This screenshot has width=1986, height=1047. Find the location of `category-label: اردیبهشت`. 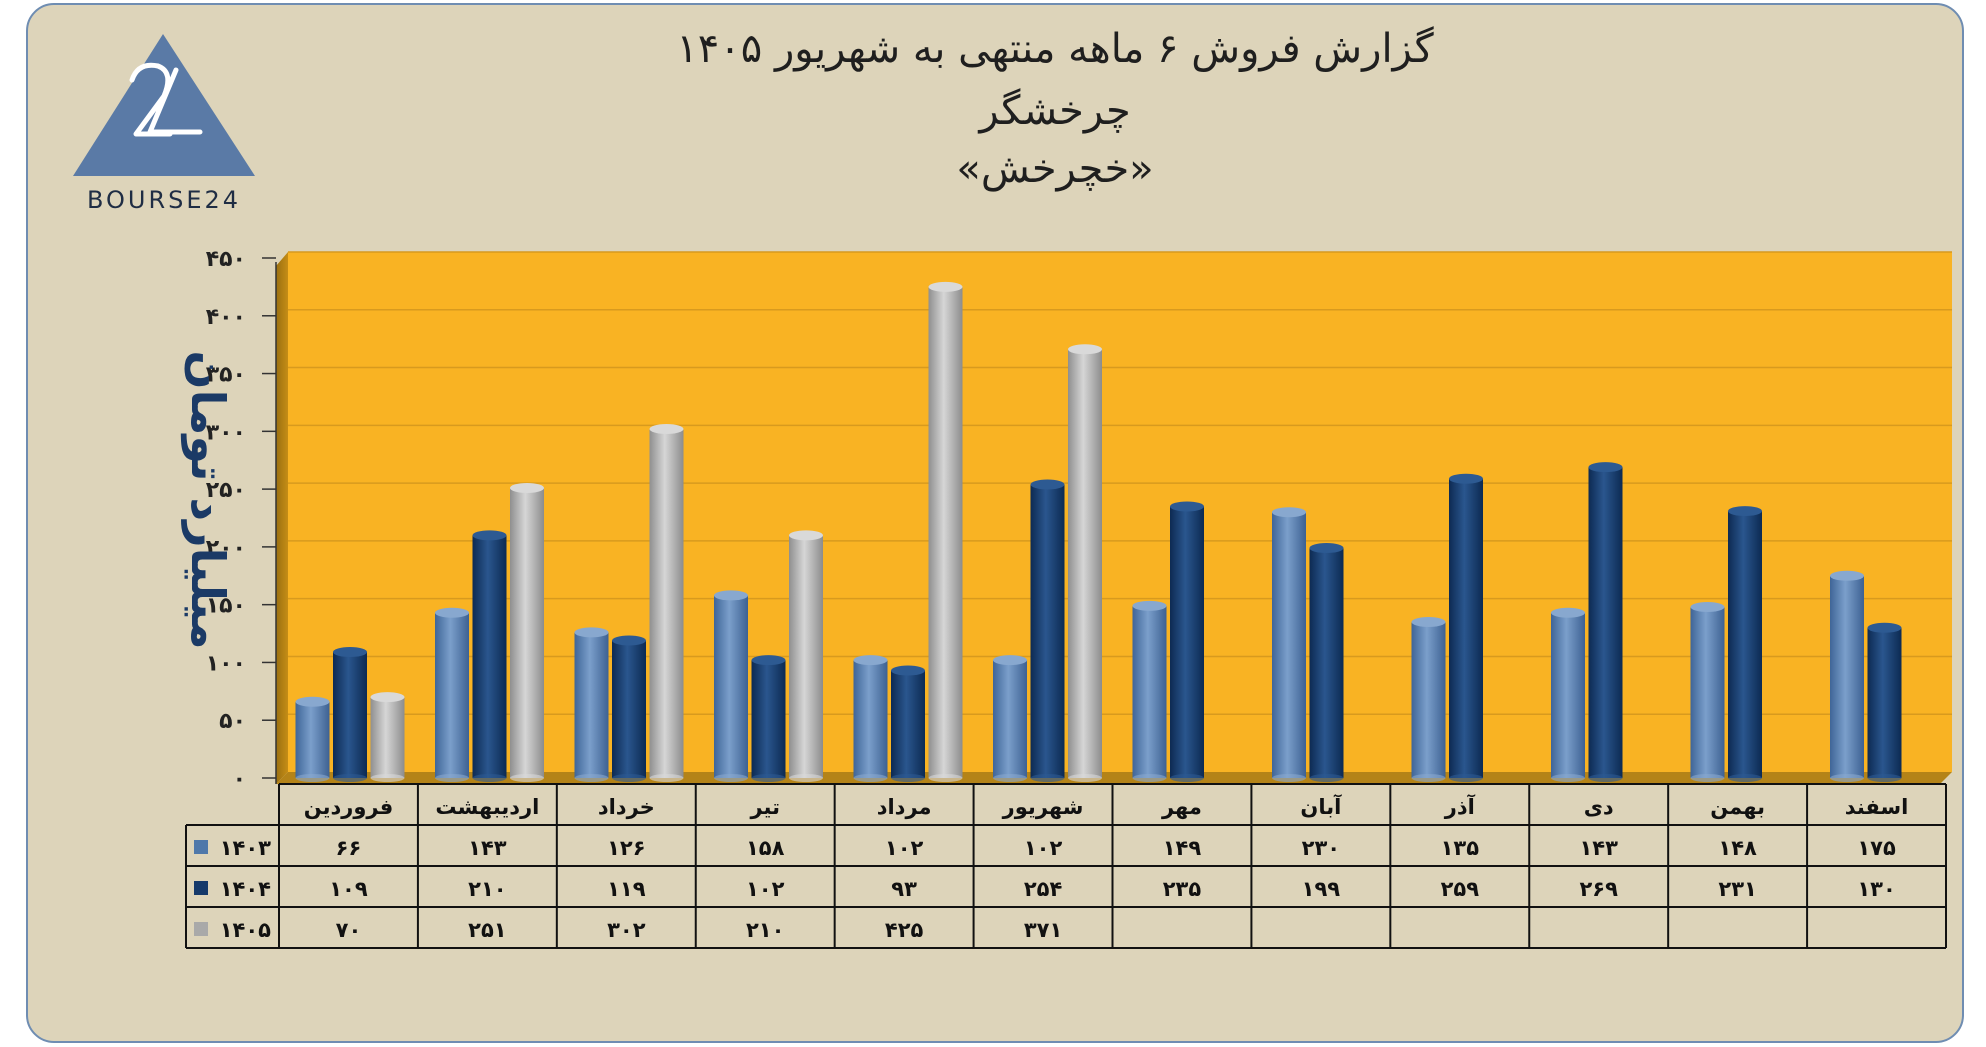

category-label: اردیبهشت is located at coordinates (487, 807).